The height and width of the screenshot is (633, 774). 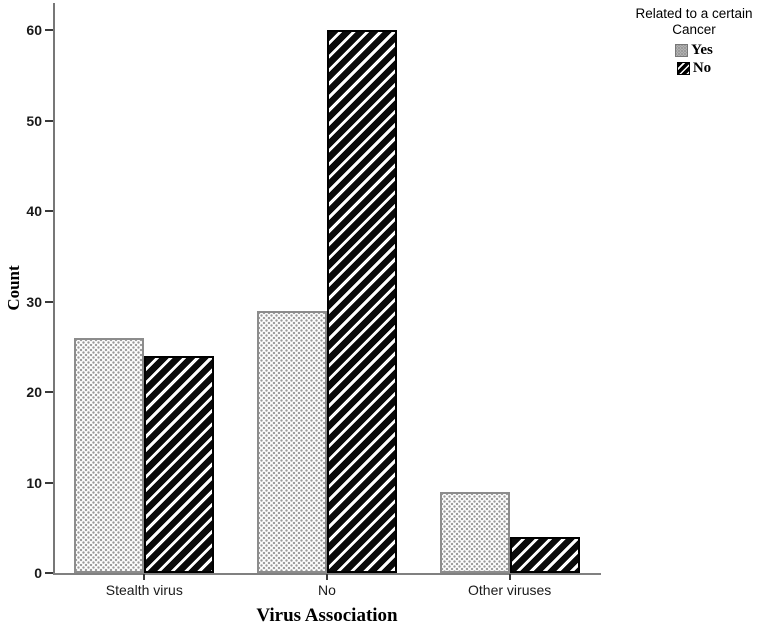 I want to click on x-axis-title: Virus Association, so click(x=327, y=615).